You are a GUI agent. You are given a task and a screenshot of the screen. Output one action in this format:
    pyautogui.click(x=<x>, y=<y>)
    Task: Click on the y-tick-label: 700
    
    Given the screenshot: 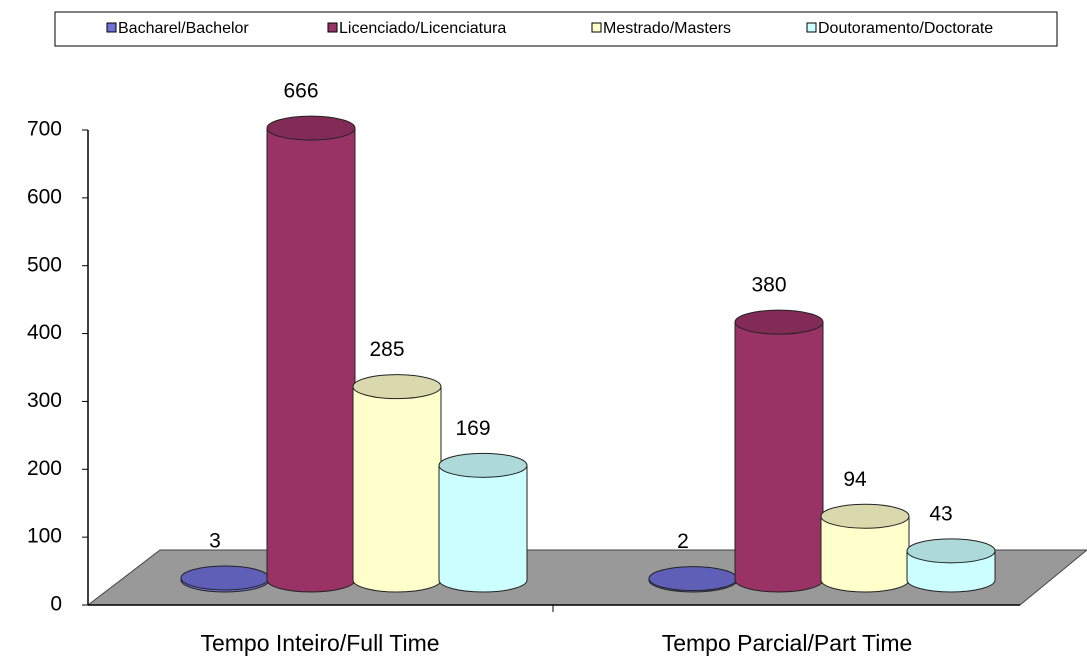 What is the action you would take?
    pyautogui.click(x=44, y=129)
    